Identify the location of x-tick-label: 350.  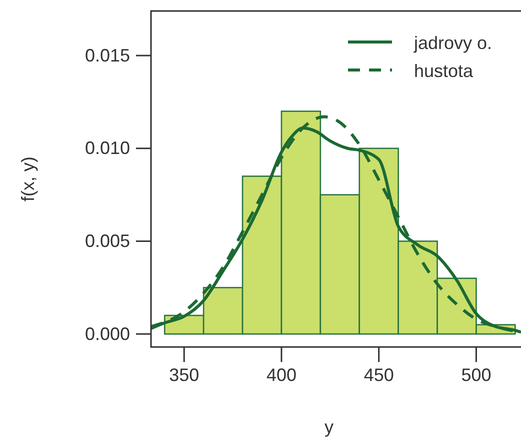
(184, 374).